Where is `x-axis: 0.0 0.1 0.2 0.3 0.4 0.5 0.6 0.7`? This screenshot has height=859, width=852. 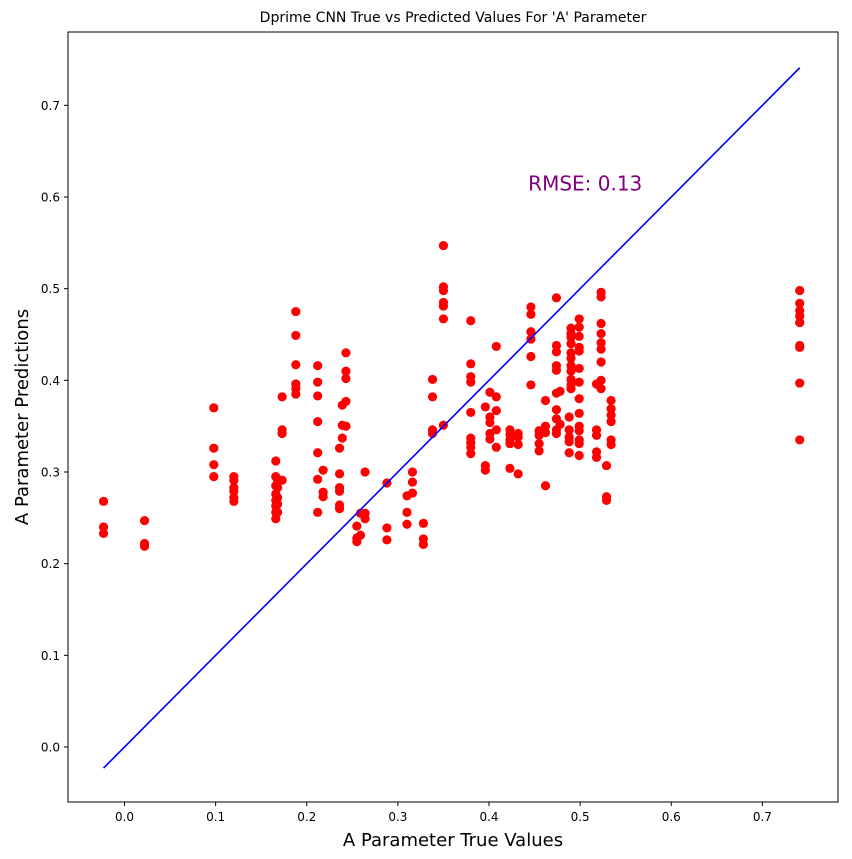 x-axis: 0.0 0.1 0.2 0.3 0.4 0.5 0.6 0.7 is located at coordinates (443, 813).